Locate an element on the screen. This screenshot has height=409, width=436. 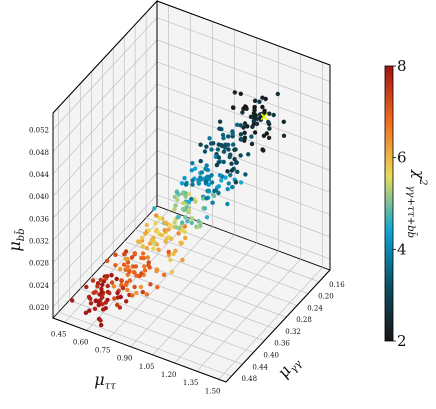
y-tick-label: 0.40 is located at coordinates (271, 356).